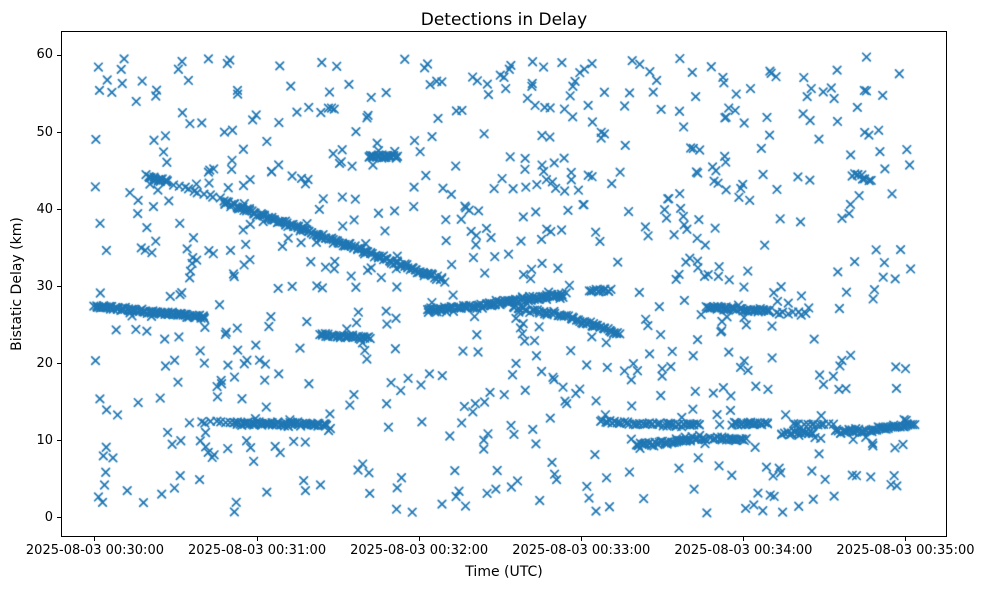 The width and height of the screenshot is (984, 590). Describe the element at coordinates (94, 550) in the screenshot. I see `x-tick-label: 2025-08-03 00:30:00` at that location.